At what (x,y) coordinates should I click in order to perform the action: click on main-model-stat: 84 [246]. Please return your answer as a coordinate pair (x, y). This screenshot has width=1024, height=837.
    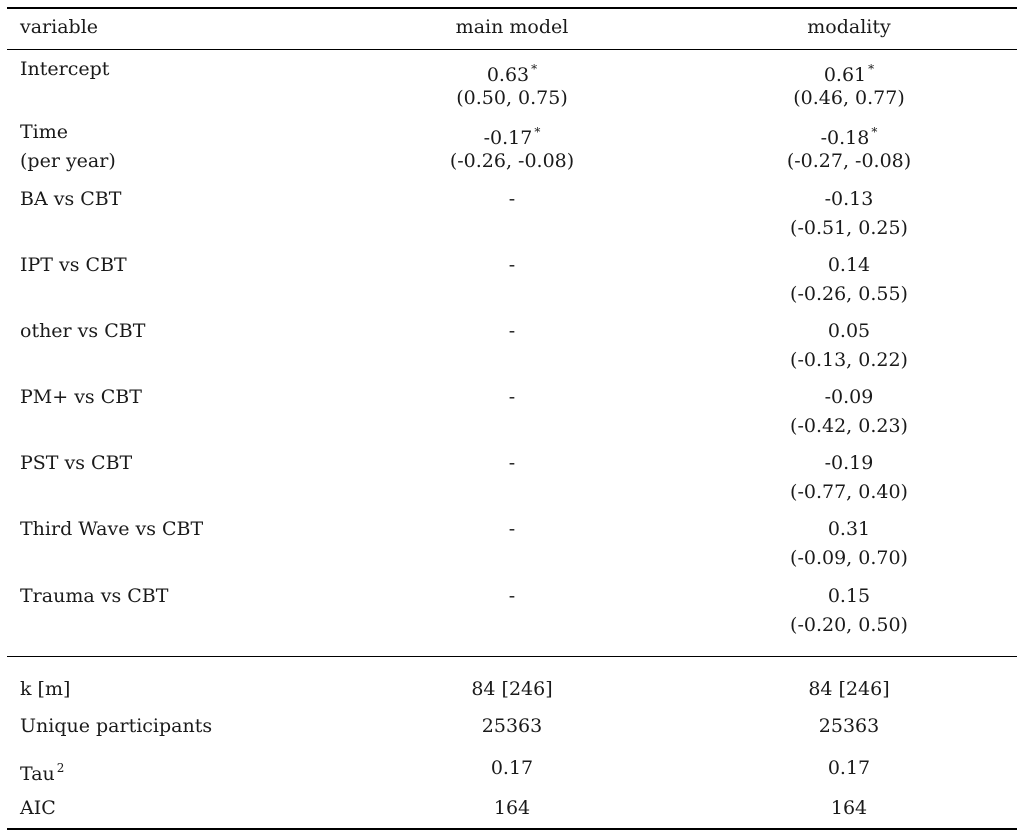
    Looking at the image, I should click on (512, 689).